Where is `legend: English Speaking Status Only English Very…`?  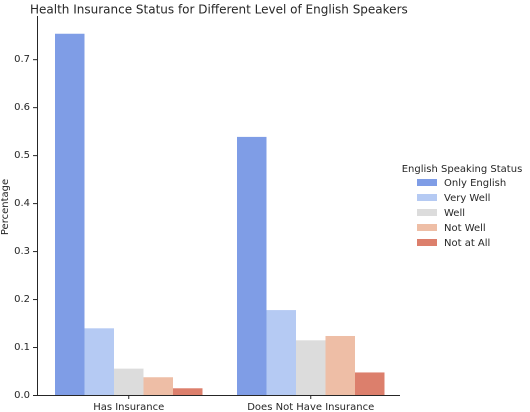 legend: English Speaking Status Only English Very… is located at coordinates (462, 206).